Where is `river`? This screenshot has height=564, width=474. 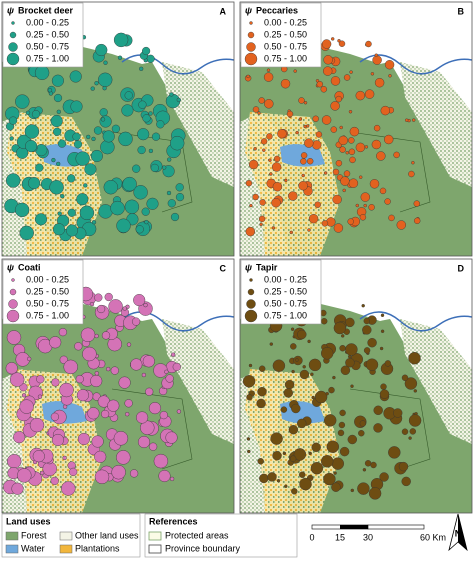
river is located at coordinates (415, 321).